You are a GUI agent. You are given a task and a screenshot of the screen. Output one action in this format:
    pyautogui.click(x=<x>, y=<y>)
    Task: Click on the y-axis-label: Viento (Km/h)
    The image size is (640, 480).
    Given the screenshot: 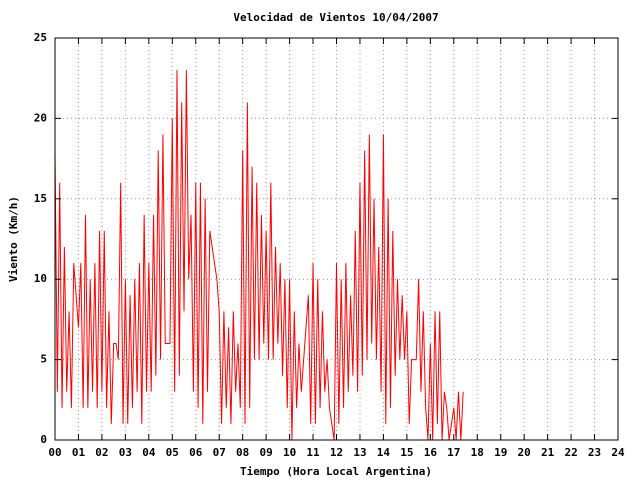 What is the action you would take?
    pyautogui.click(x=13, y=239)
    